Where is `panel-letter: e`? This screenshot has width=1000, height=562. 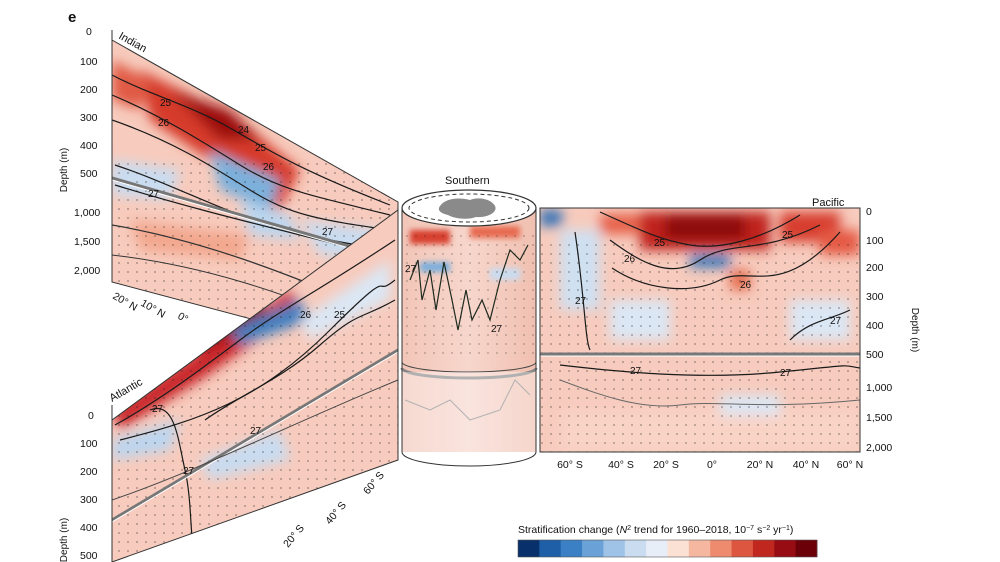
panel-letter: e is located at coordinates (72, 17).